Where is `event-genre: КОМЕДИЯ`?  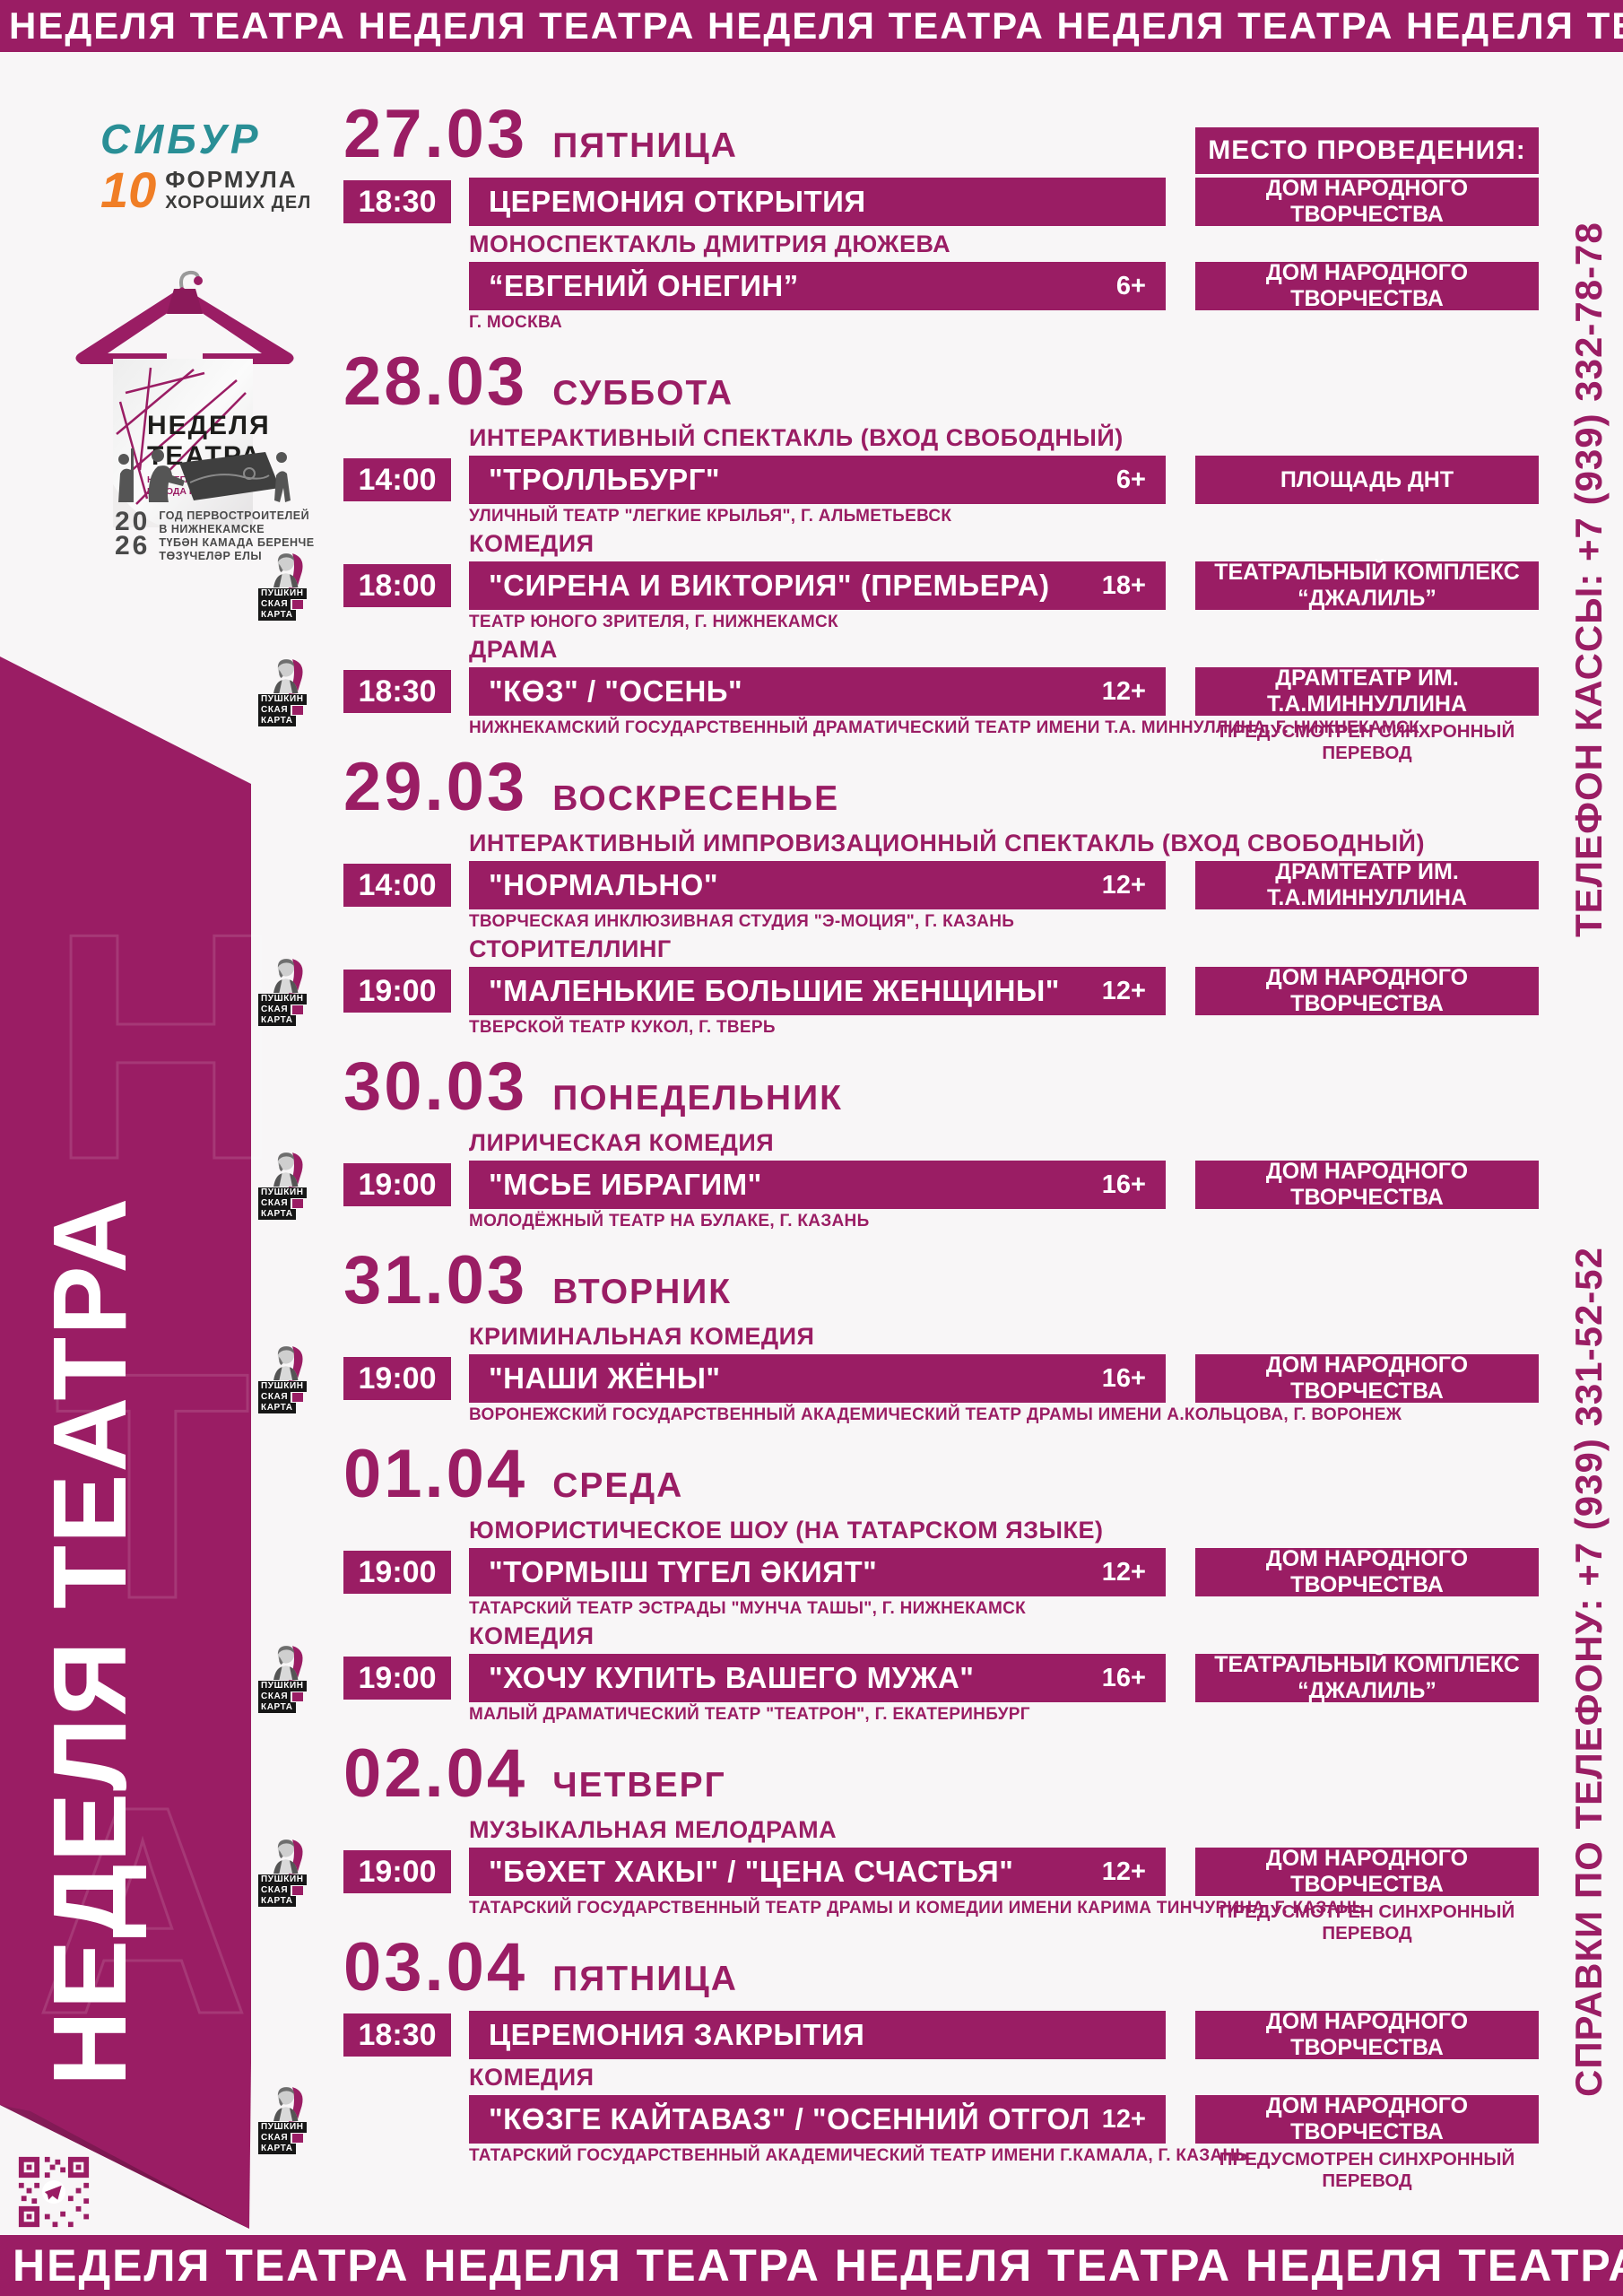 event-genre: КОМЕДИЯ is located at coordinates (532, 1635).